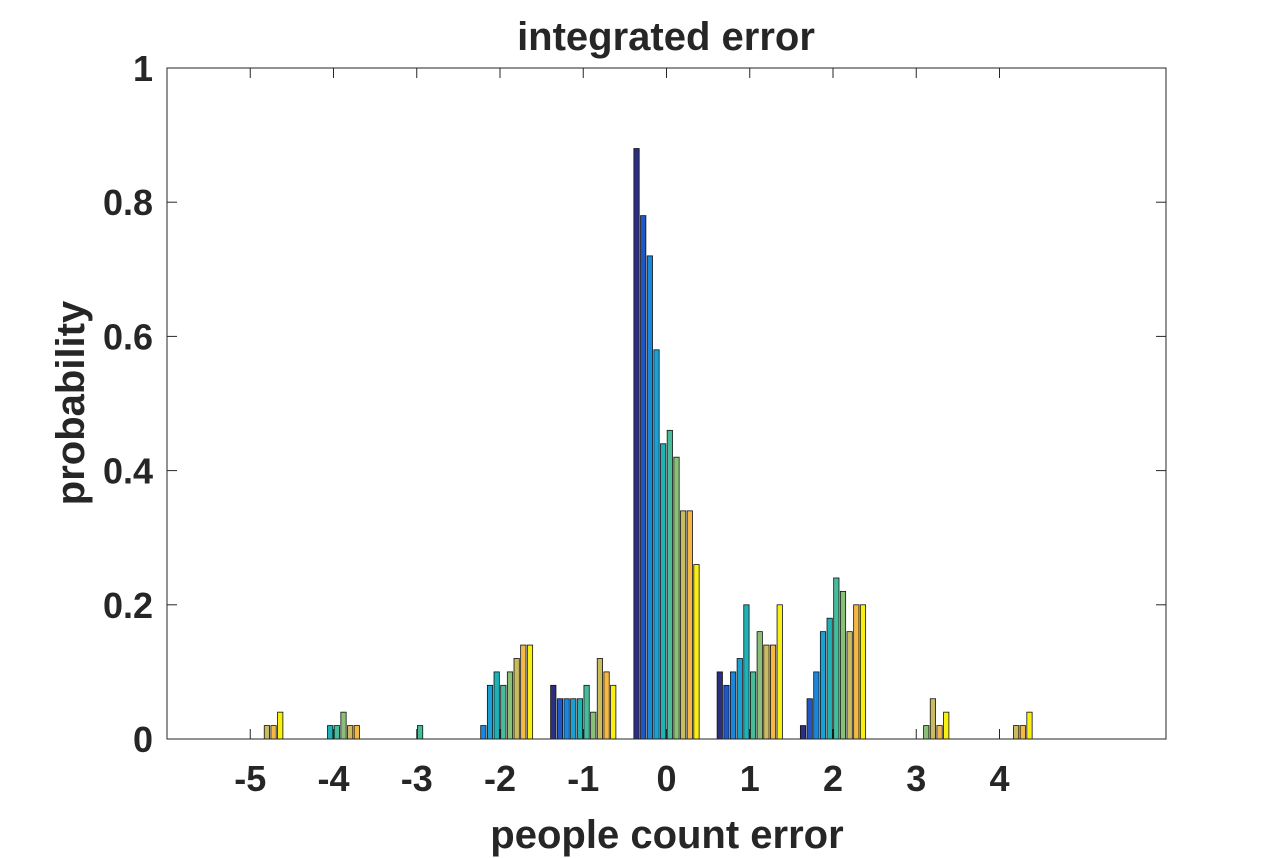 The image size is (1287, 858). What do you see at coordinates (330, 732) in the screenshot?
I see `bar--4-series-5` at bounding box center [330, 732].